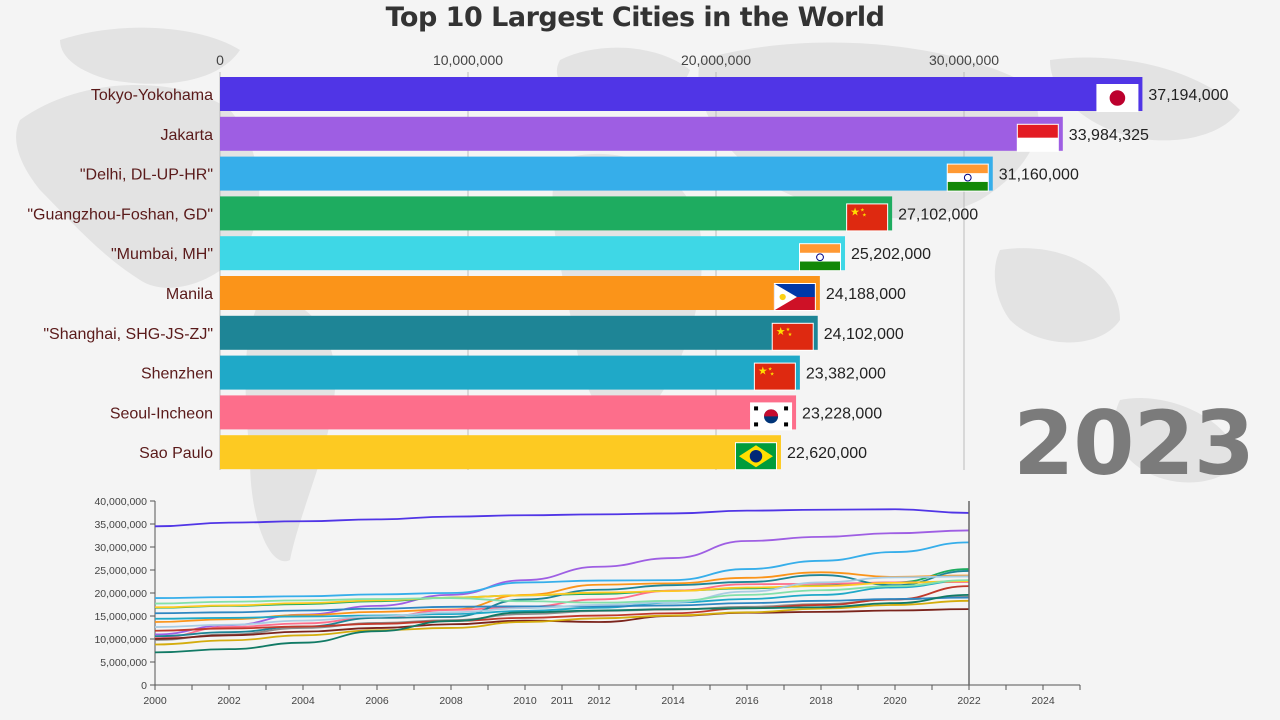 The image size is (1280, 720). Describe the element at coordinates (123, 663) in the screenshot. I see `y-tick-label: 5,000,000` at that location.